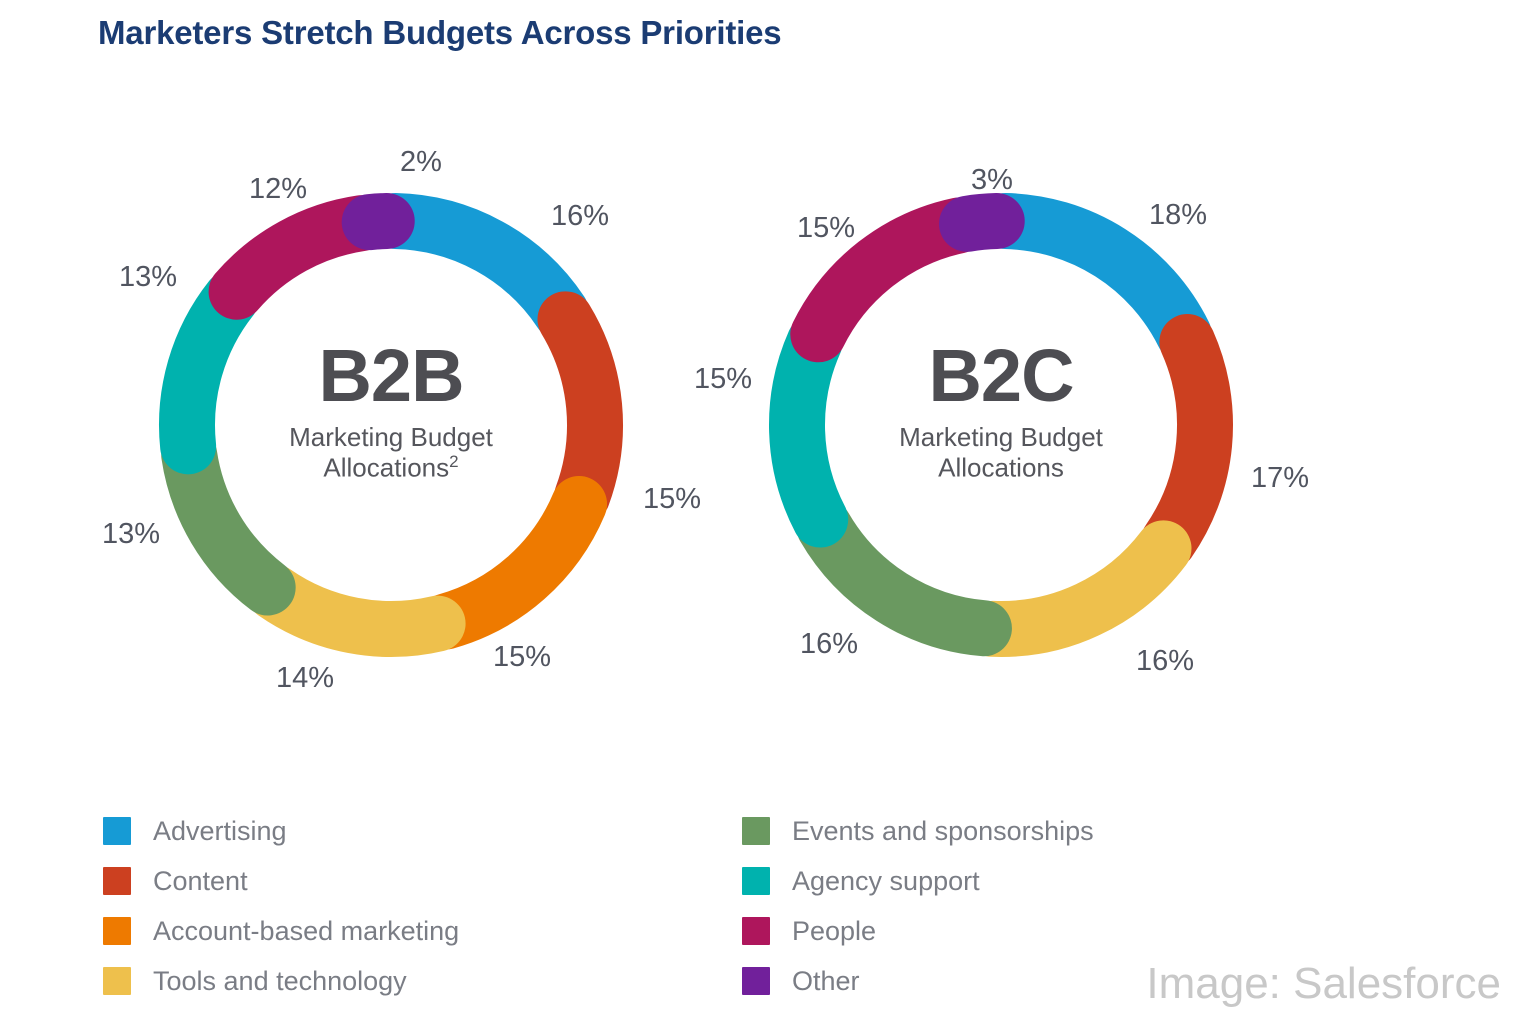  What do you see at coordinates (281, 881) in the screenshot?
I see `legend-item-content: Content` at bounding box center [281, 881].